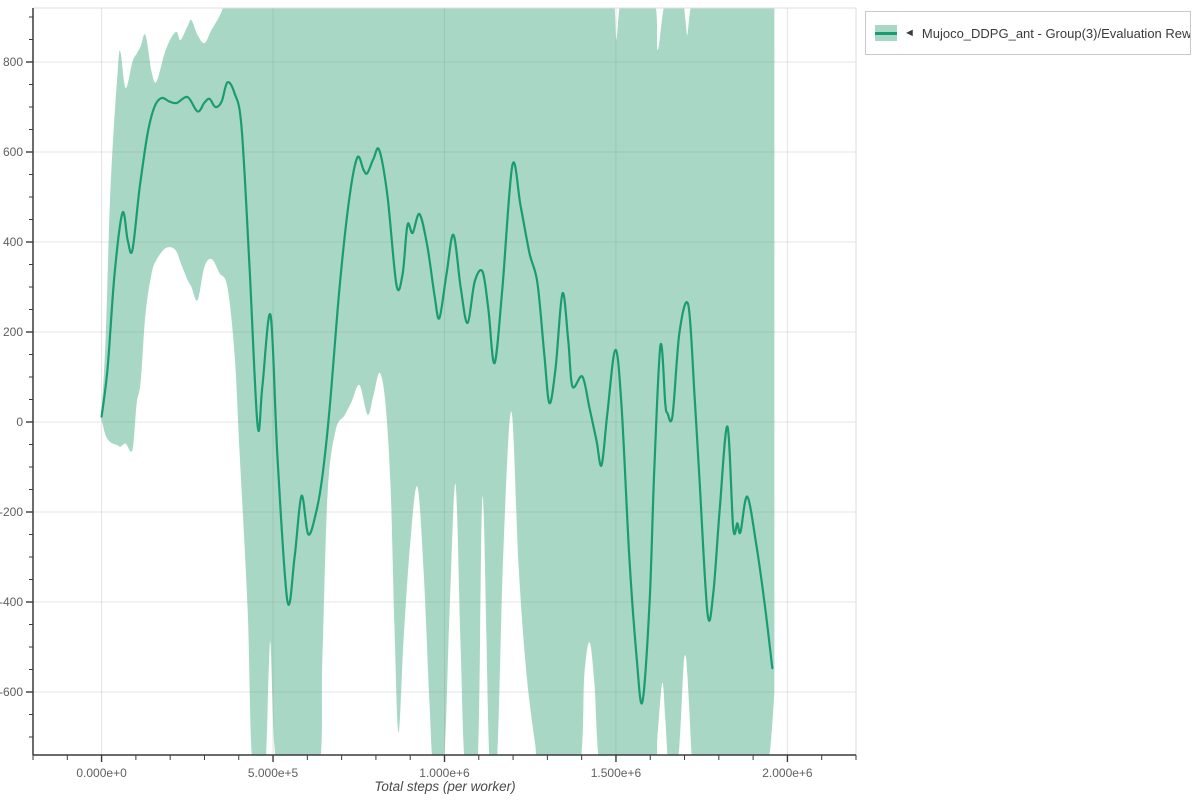  I want to click on y-tick-label: 200, so click(13, 332).